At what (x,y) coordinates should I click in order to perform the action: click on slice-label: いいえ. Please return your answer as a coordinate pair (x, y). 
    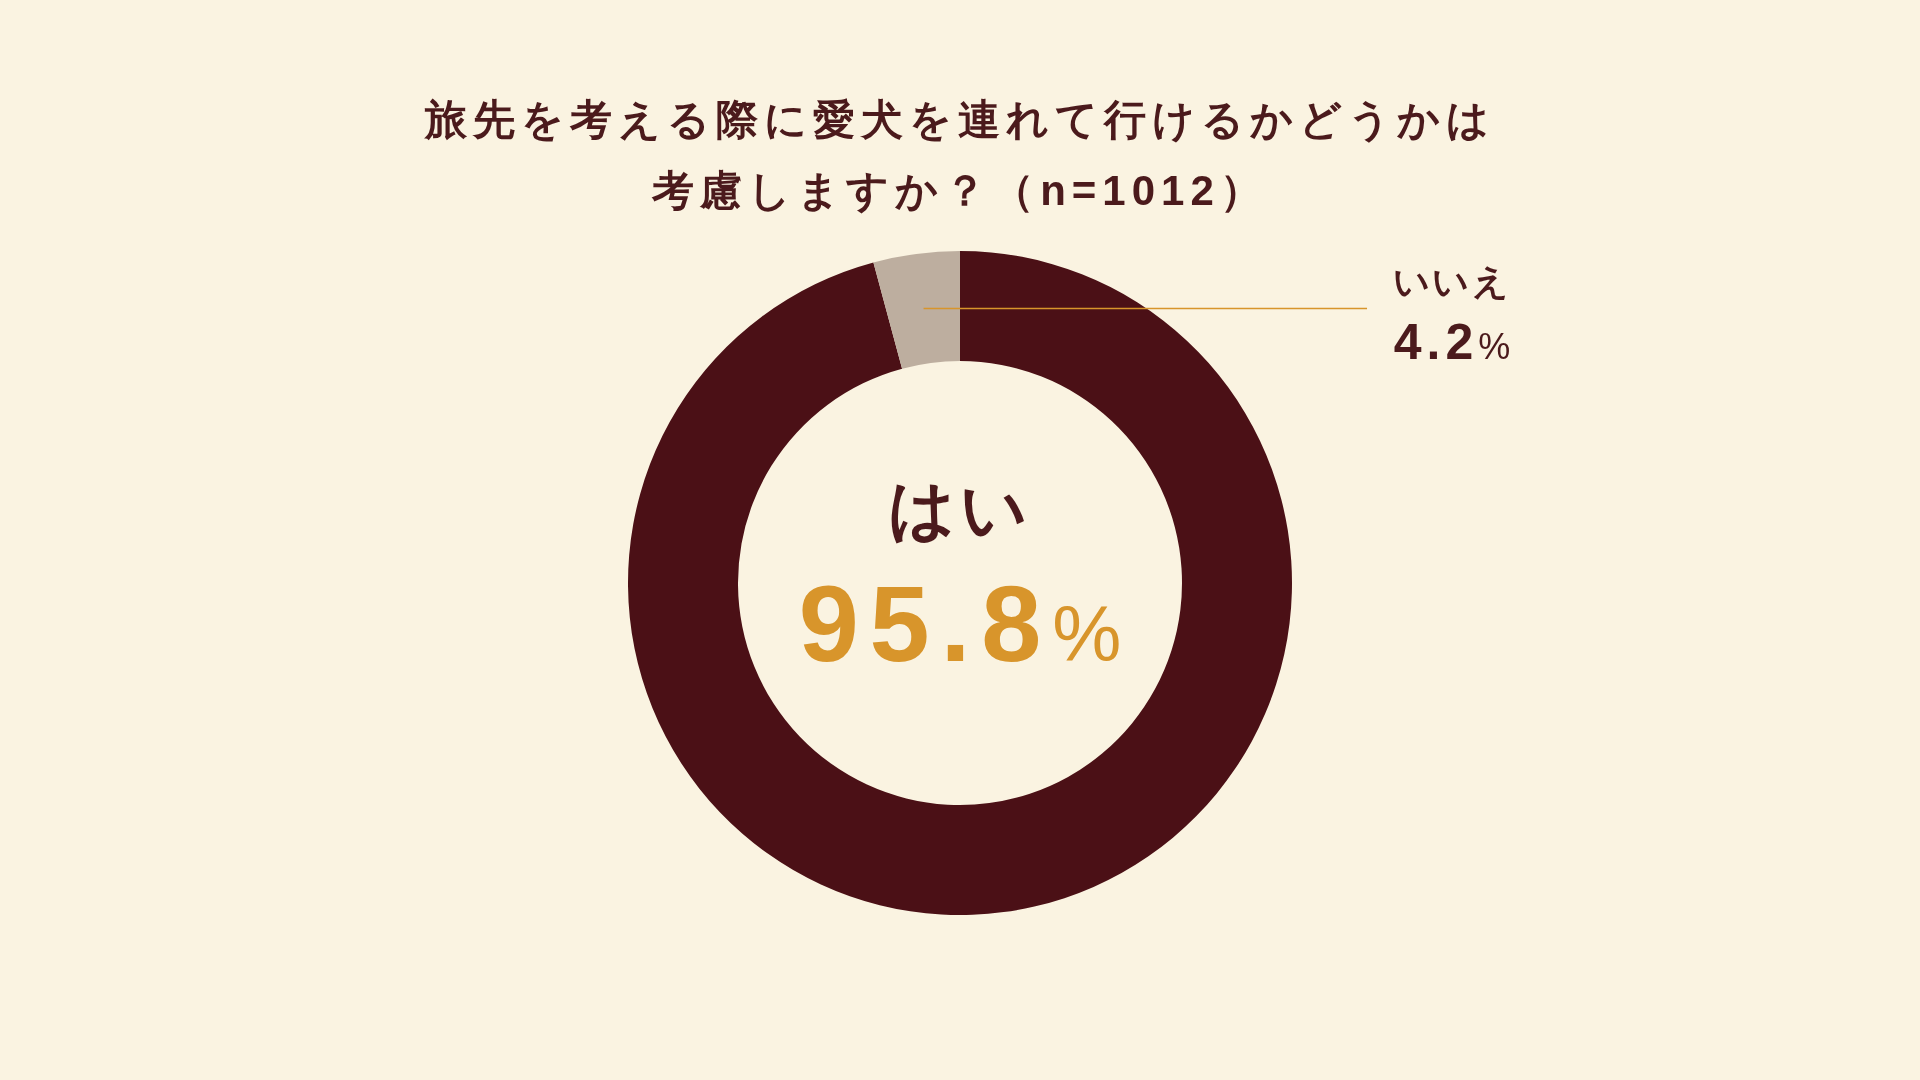
    Looking at the image, I should click on (1452, 282).